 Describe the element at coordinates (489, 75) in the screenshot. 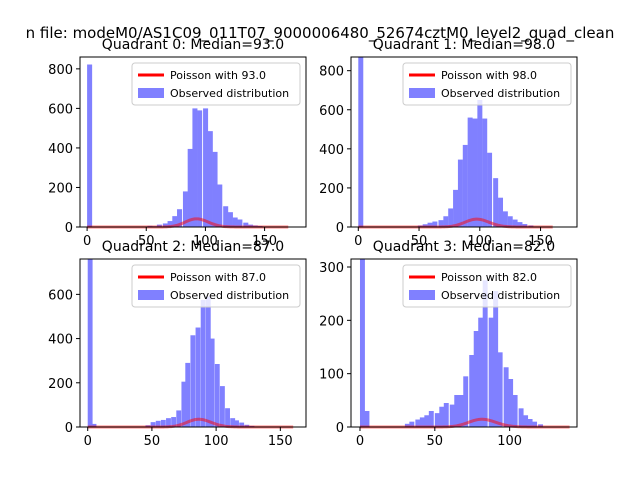

I see `legend-line-label: Poisson with 98.0` at that location.